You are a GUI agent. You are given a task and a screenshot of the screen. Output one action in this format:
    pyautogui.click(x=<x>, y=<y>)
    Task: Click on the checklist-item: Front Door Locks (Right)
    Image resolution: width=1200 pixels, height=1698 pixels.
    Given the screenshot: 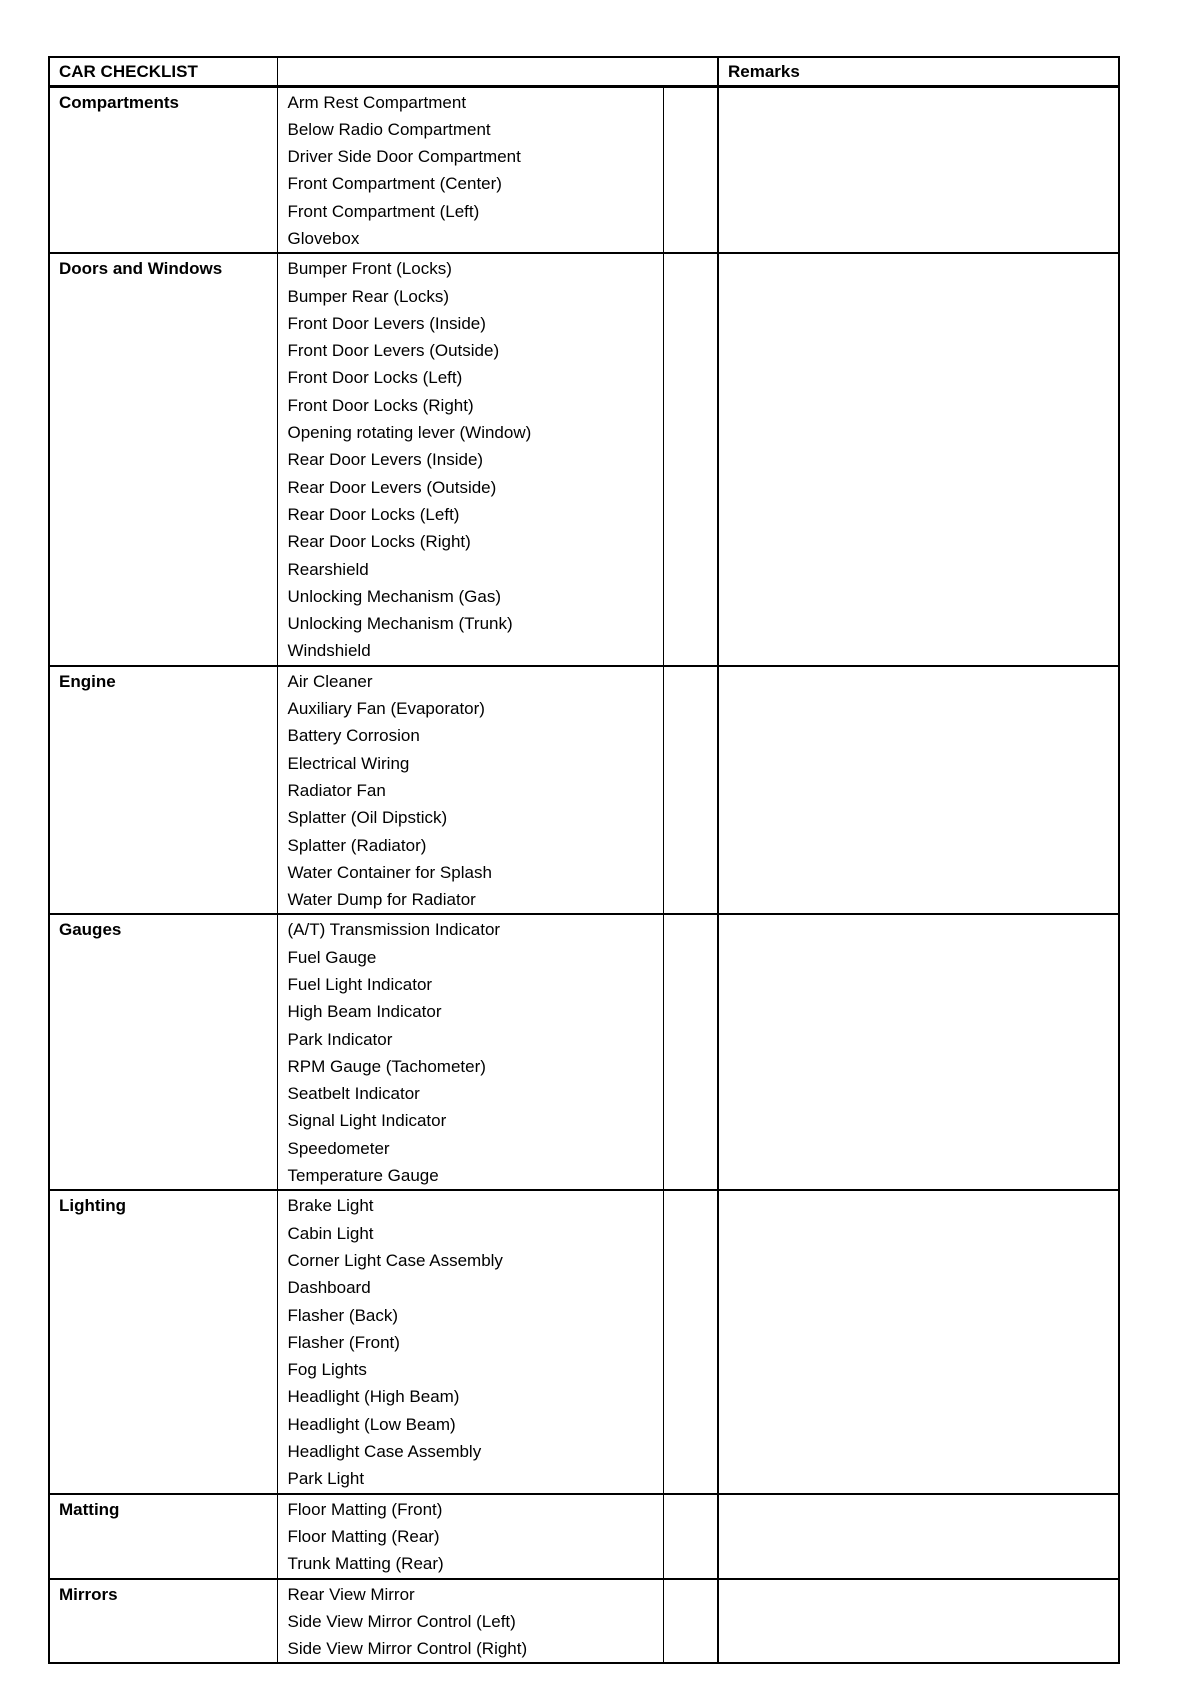 What is the action you would take?
    pyautogui.click(x=380, y=405)
    